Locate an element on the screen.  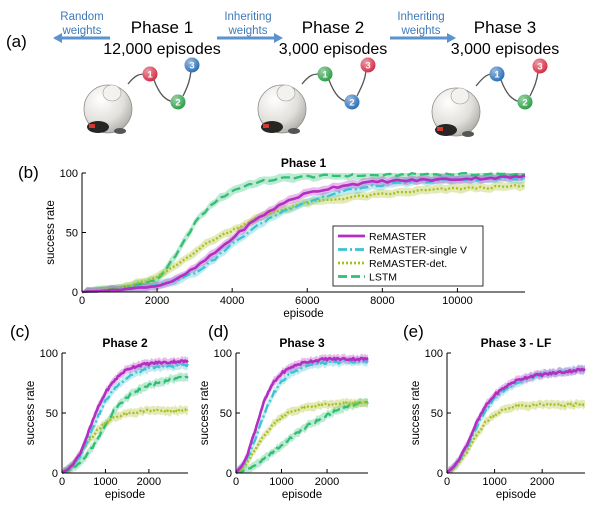
series-band-remaster-det- is located at coordinates (516, 435).